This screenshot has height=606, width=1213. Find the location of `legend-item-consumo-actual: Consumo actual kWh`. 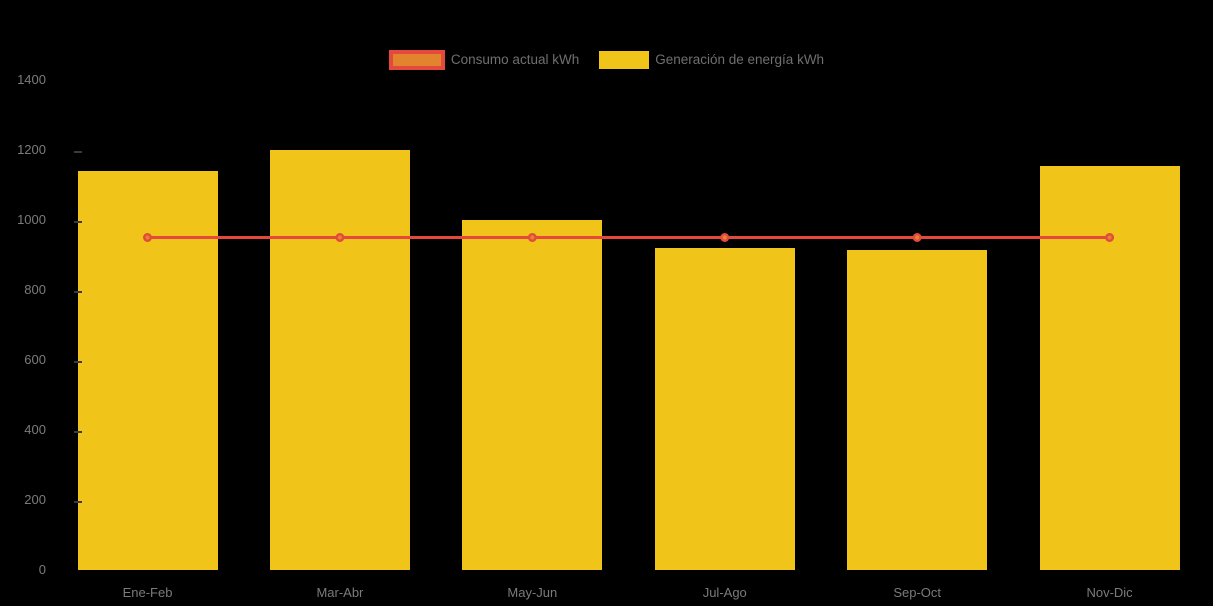

legend-item-consumo-actual: Consumo actual kWh is located at coordinates (484, 60).